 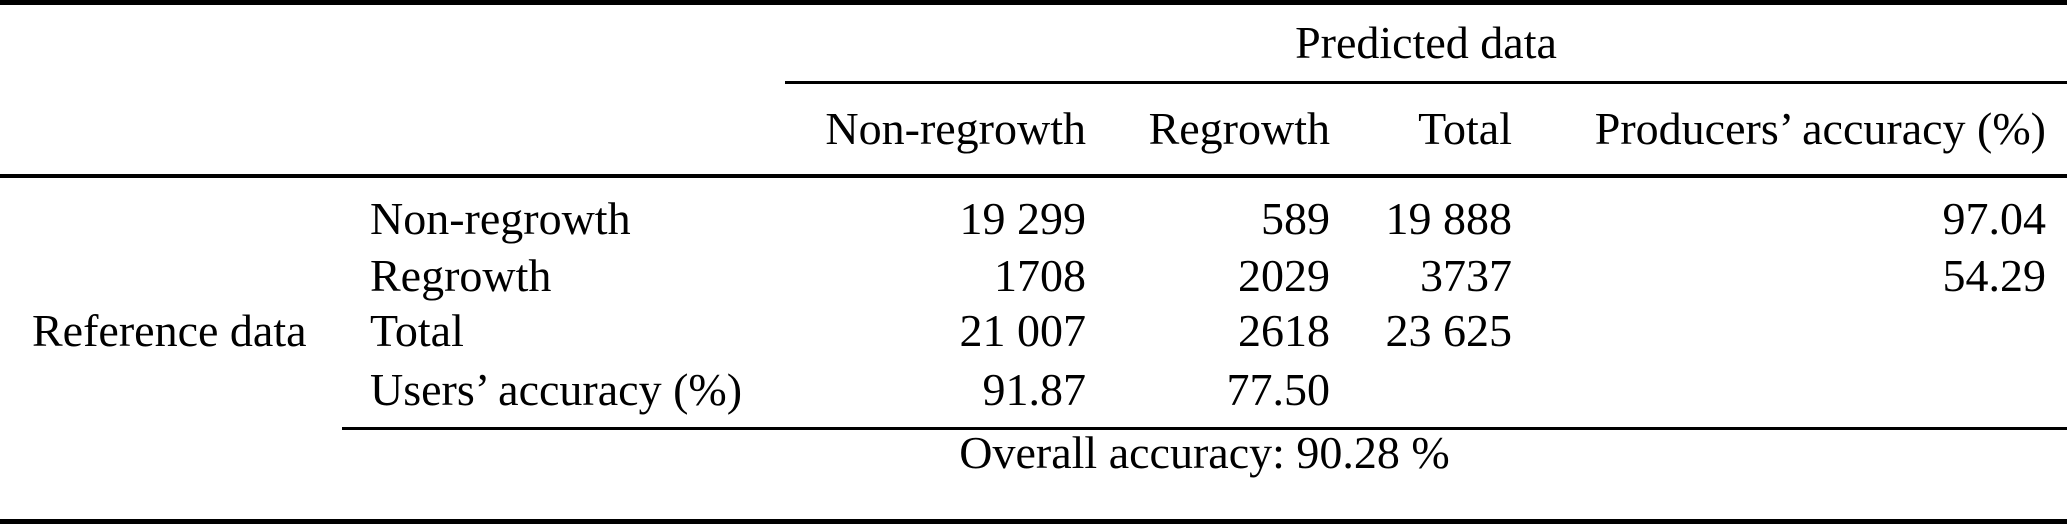 I want to click on header-row-label-spacer, so click(x=577, y=129).